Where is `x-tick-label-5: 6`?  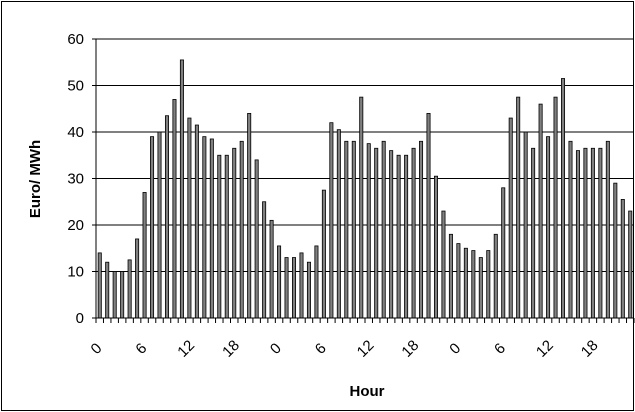 x-tick-label-5: 6 is located at coordinates (321, 349).